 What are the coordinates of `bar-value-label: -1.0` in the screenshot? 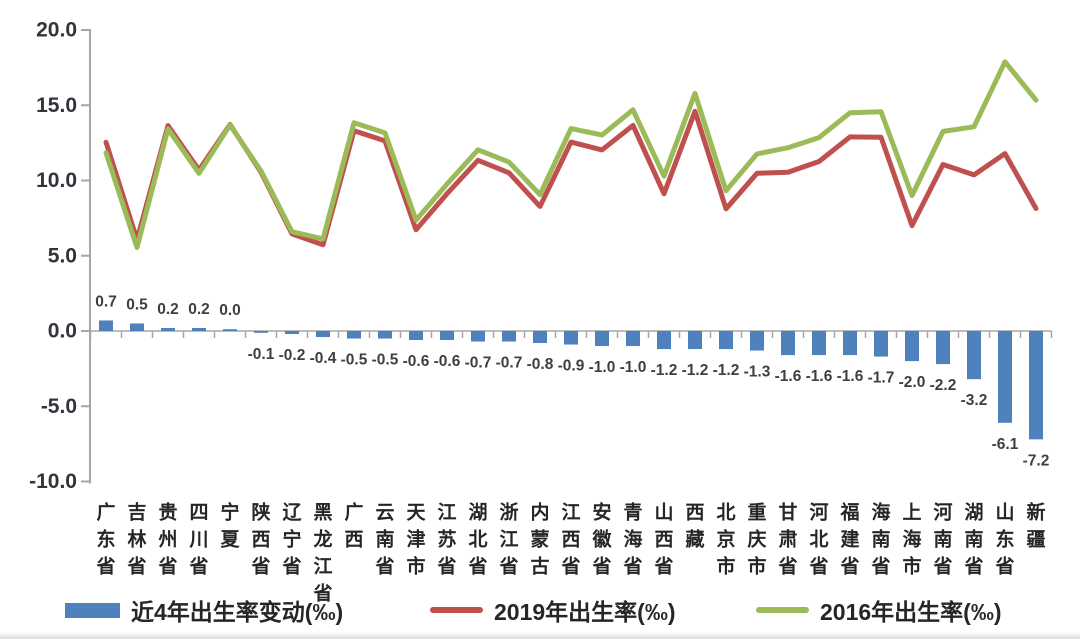 It's located at (633, 367).